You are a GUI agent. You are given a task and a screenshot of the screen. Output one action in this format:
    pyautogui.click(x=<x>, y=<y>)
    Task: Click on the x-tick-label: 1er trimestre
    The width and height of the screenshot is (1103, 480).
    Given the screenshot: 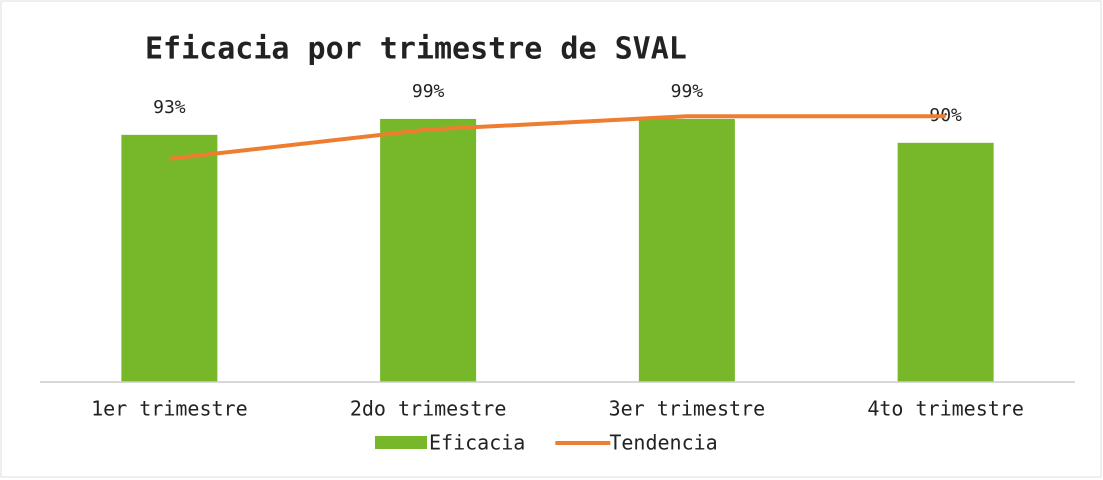 What is the action you would take?
    pyautogui.click(x=169, y=409)
    